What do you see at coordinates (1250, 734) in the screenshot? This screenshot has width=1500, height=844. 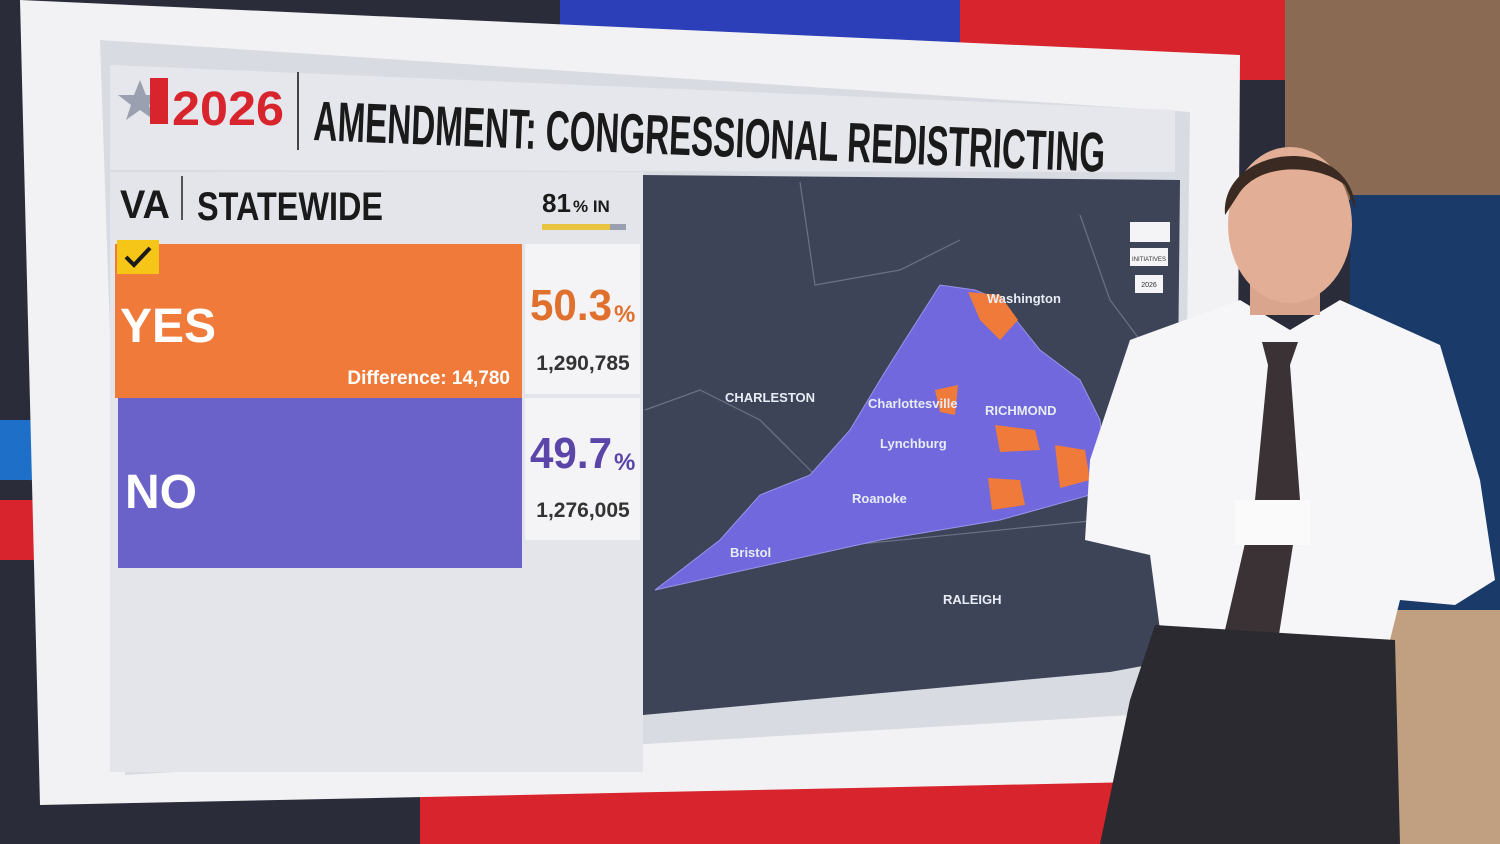 I see `presenter-pants` at bounding box center [1250, 734].